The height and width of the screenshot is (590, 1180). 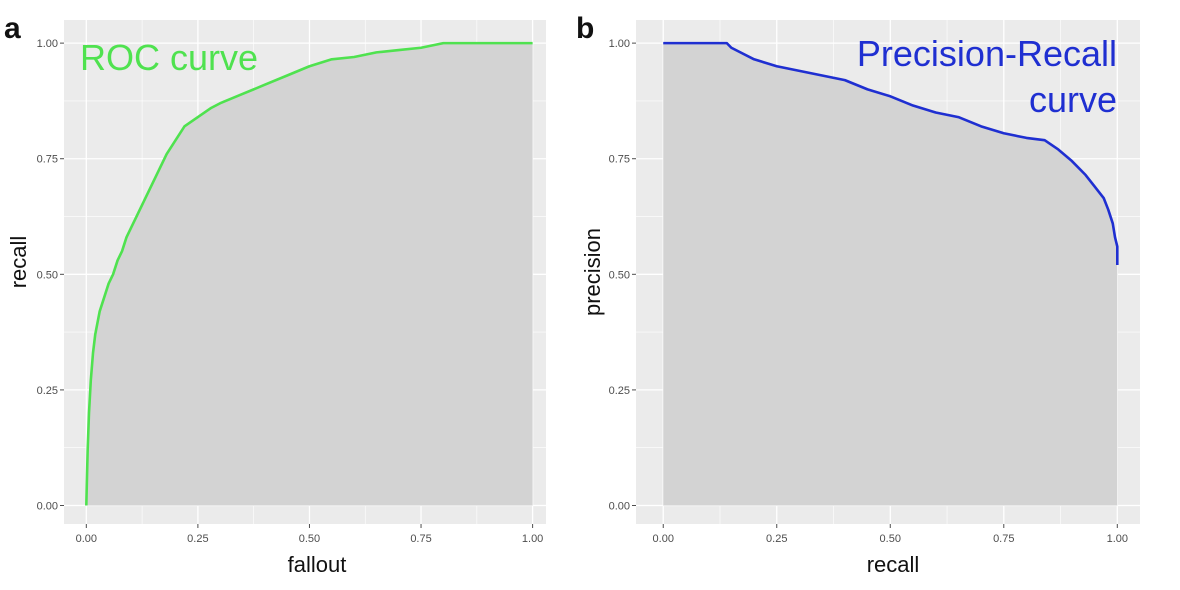 I want to click on curve-annotation: ROC curve, so click(x=169, y=57).